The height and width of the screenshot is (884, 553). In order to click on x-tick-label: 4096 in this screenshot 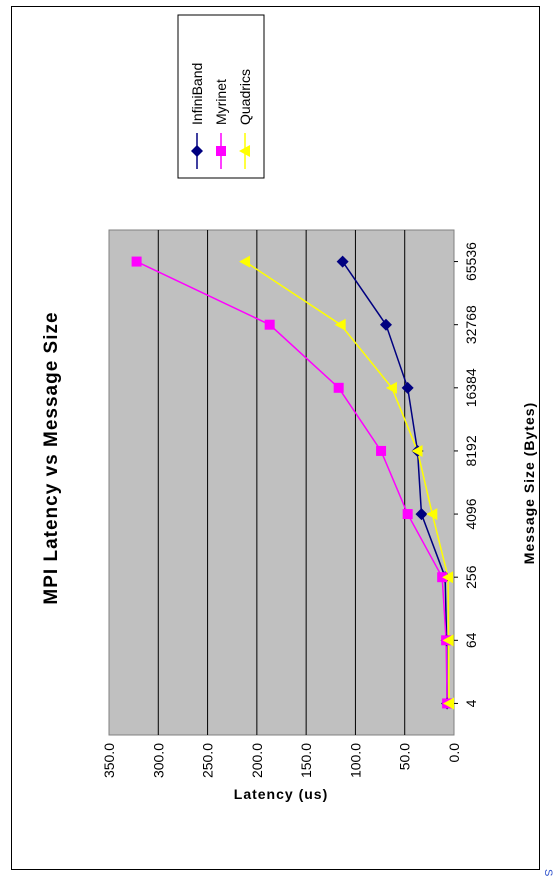, I will do `click(471, 513)`.